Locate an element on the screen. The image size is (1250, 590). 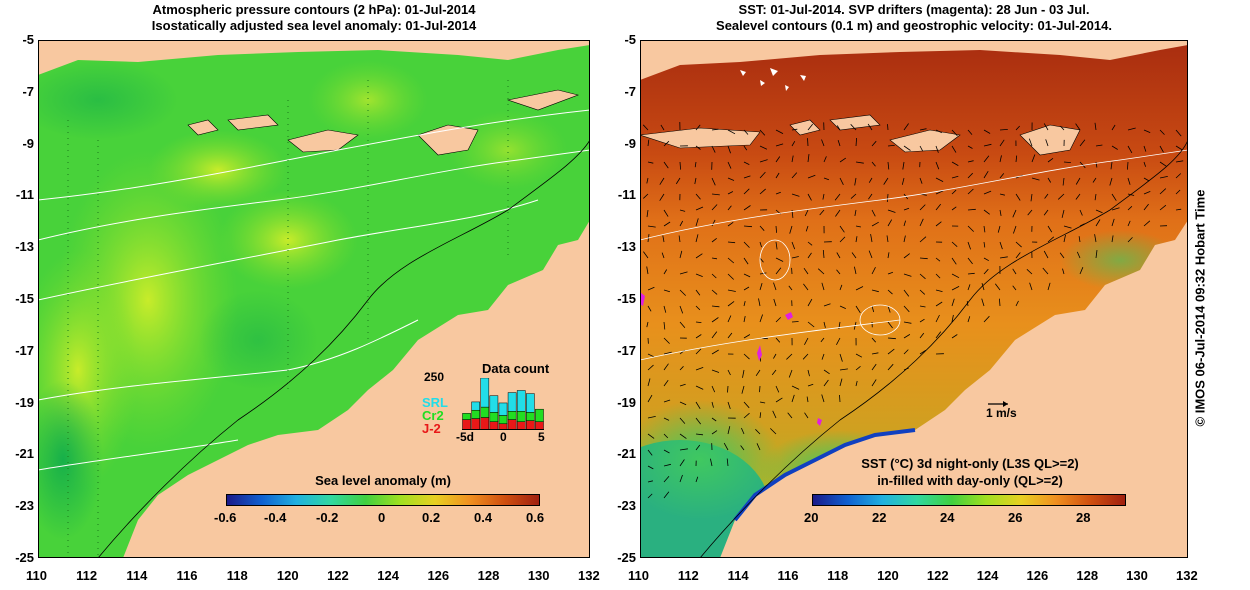
lon-tick-label: 132 is located at coordinates (589, 575).